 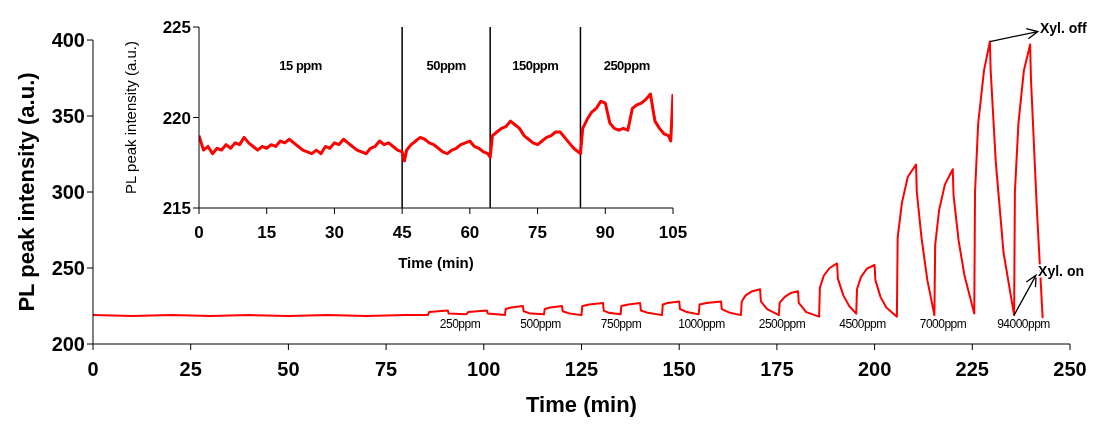 I want to click on annotation: 15 ppm, so click(x=300, y=65).